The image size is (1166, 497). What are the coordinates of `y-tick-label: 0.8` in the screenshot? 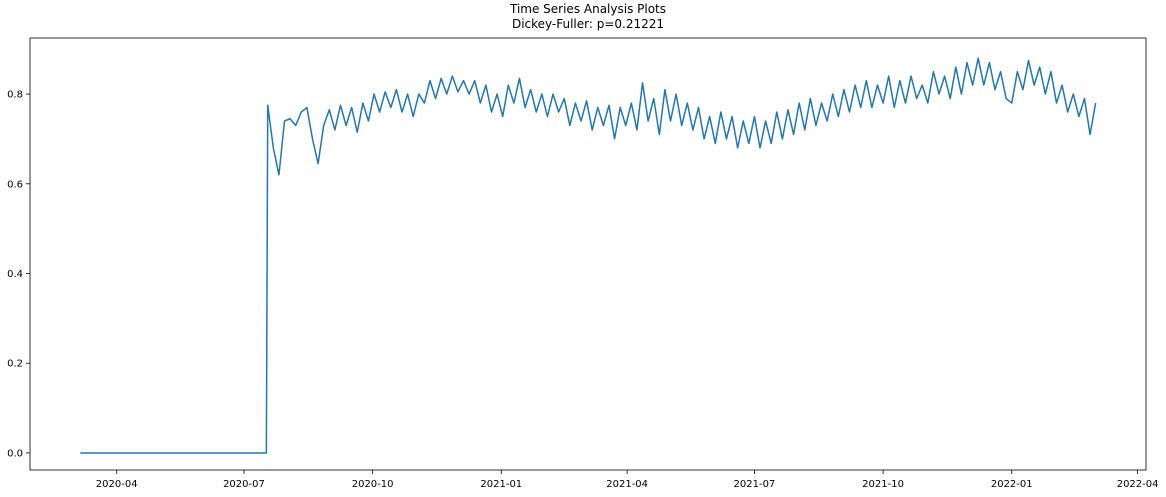 It's located at (15, 95).